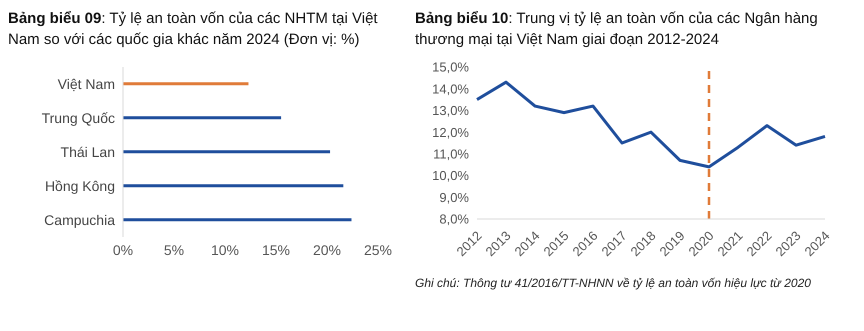  What do you see at coordinates (454, 219) in the screenshot?
I see `y-tick-label: 8,0%` at bounding box center [454, 219].